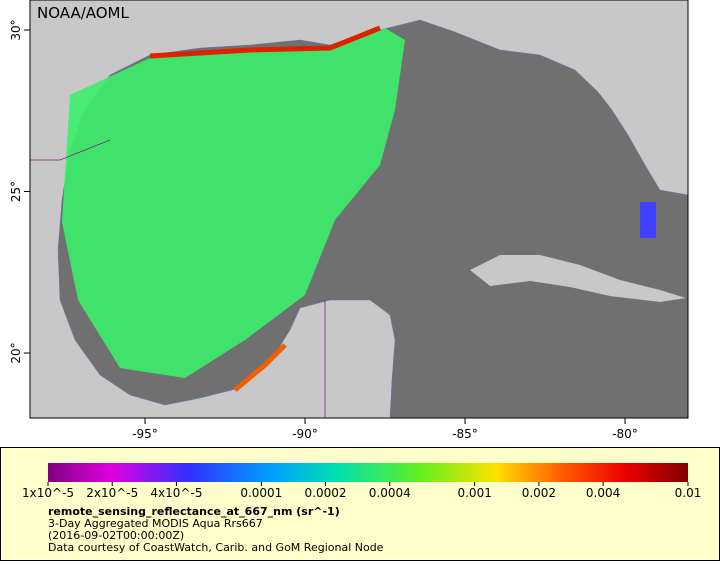  Describe the element at coordinates (176, 493) in the screenshot. I see `colorbar-label: 4x10^-5` at that location.